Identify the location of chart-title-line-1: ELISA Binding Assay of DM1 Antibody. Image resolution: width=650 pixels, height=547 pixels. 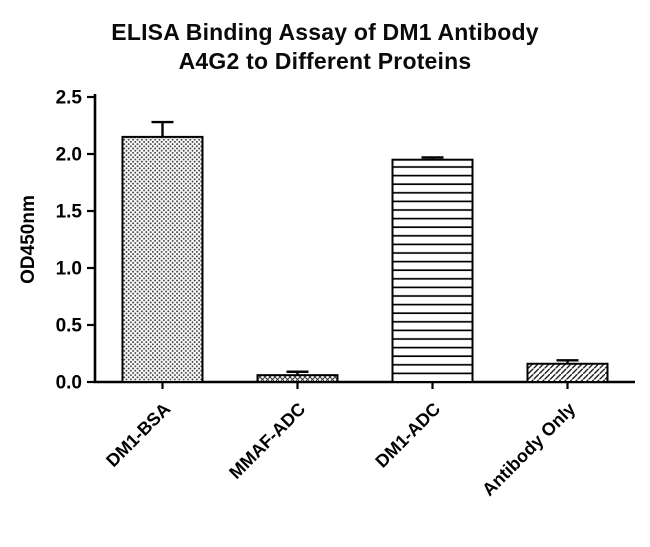
(325, 32).